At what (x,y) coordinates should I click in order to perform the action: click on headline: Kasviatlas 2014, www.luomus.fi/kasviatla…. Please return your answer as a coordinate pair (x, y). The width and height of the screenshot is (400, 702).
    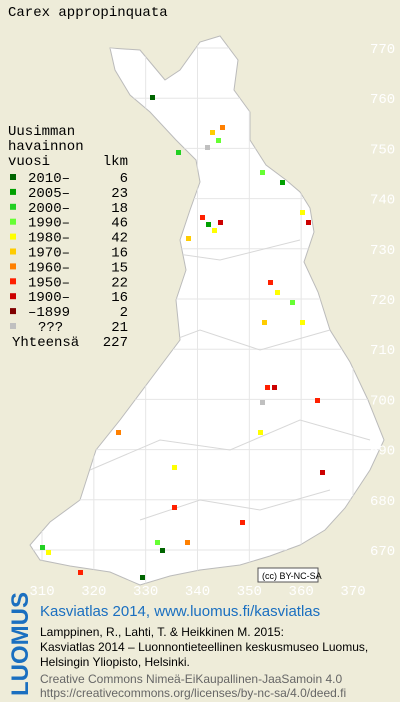
    Looking at the image, I should click on (180, 611).